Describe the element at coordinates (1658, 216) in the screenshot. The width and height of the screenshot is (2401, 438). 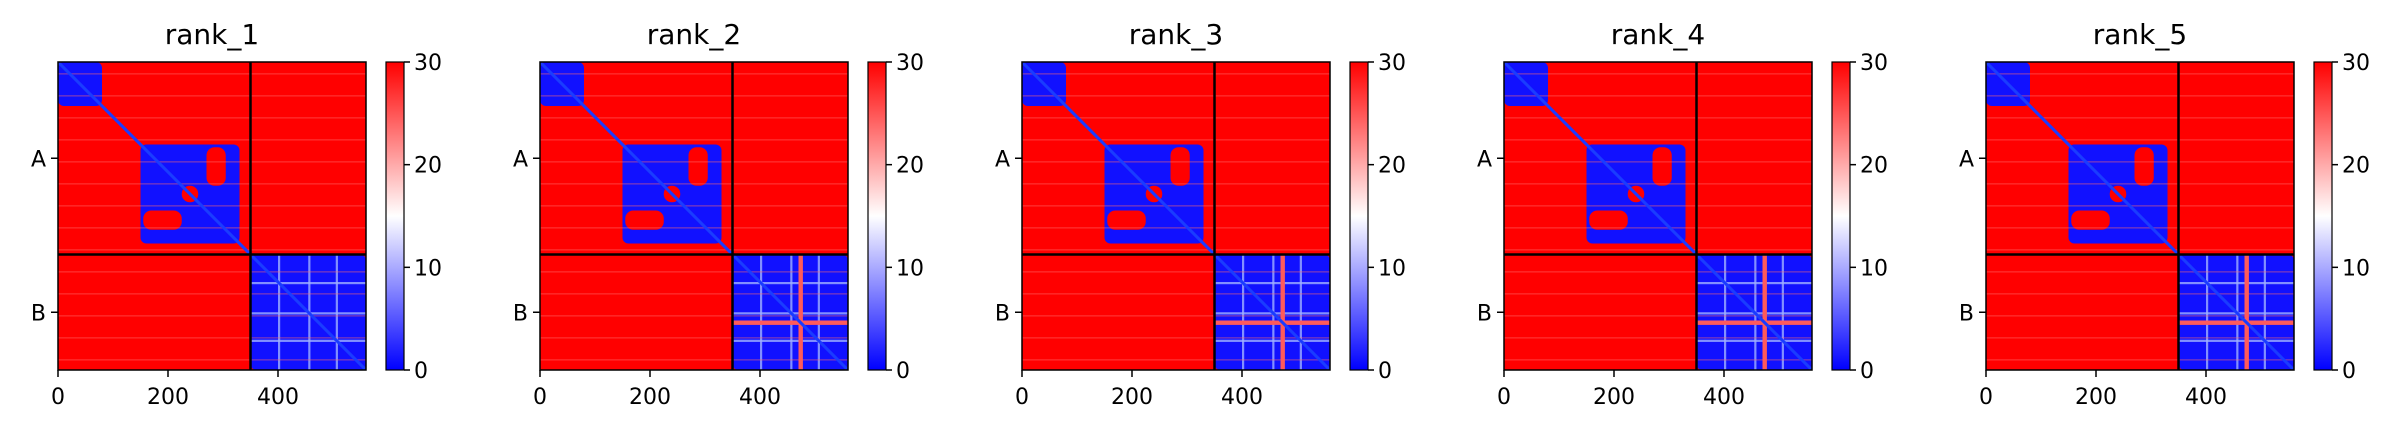
I see `heatmap-frame` at that location.